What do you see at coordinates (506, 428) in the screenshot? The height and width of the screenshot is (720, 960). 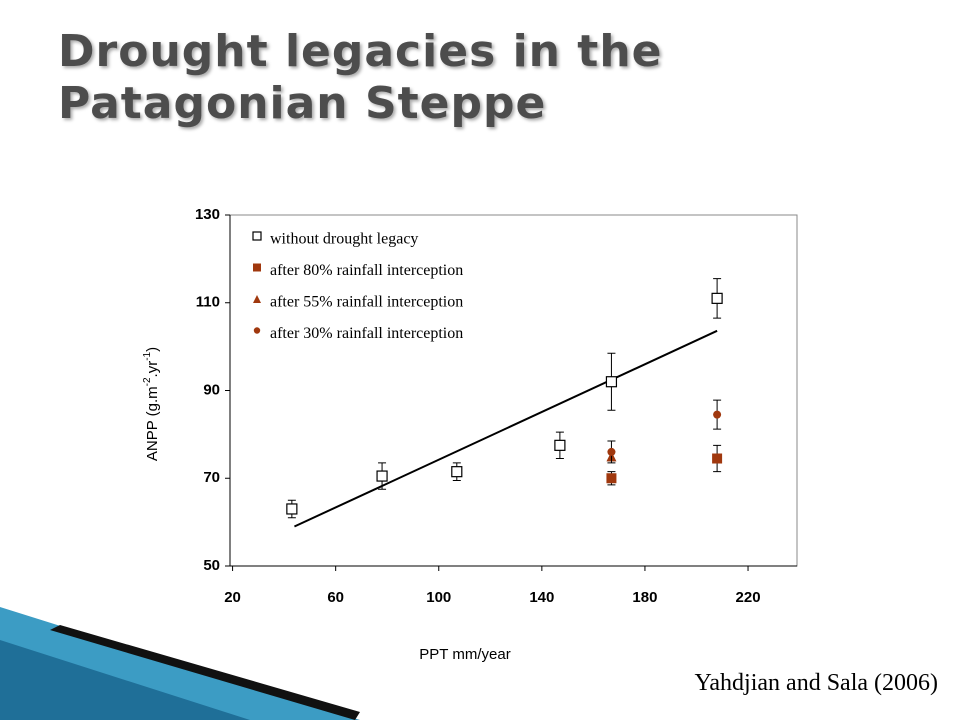 I see `fit-line` at bounding box center [506, 428].